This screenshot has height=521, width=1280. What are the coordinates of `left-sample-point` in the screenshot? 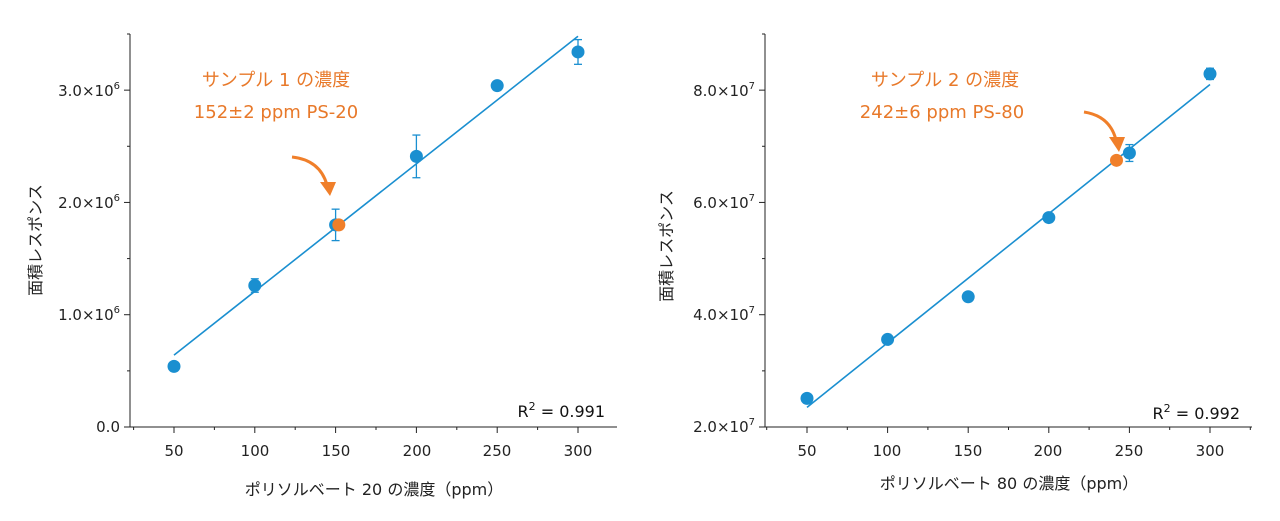 It's located at (339, 225).